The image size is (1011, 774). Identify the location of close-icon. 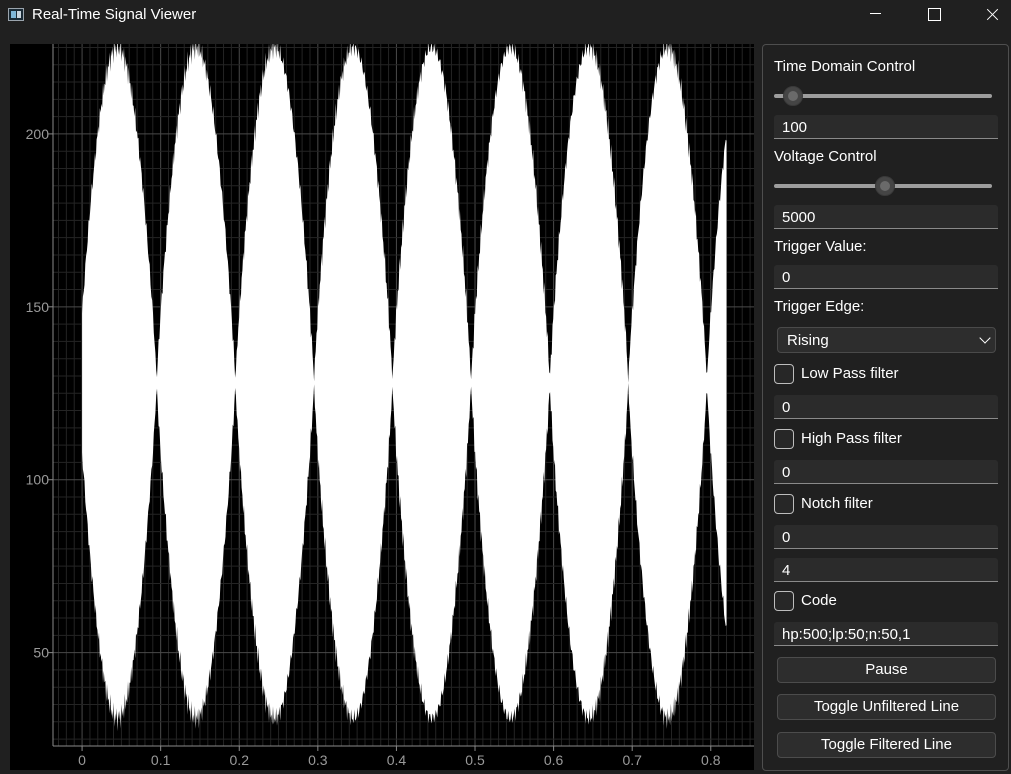
(989, 15).